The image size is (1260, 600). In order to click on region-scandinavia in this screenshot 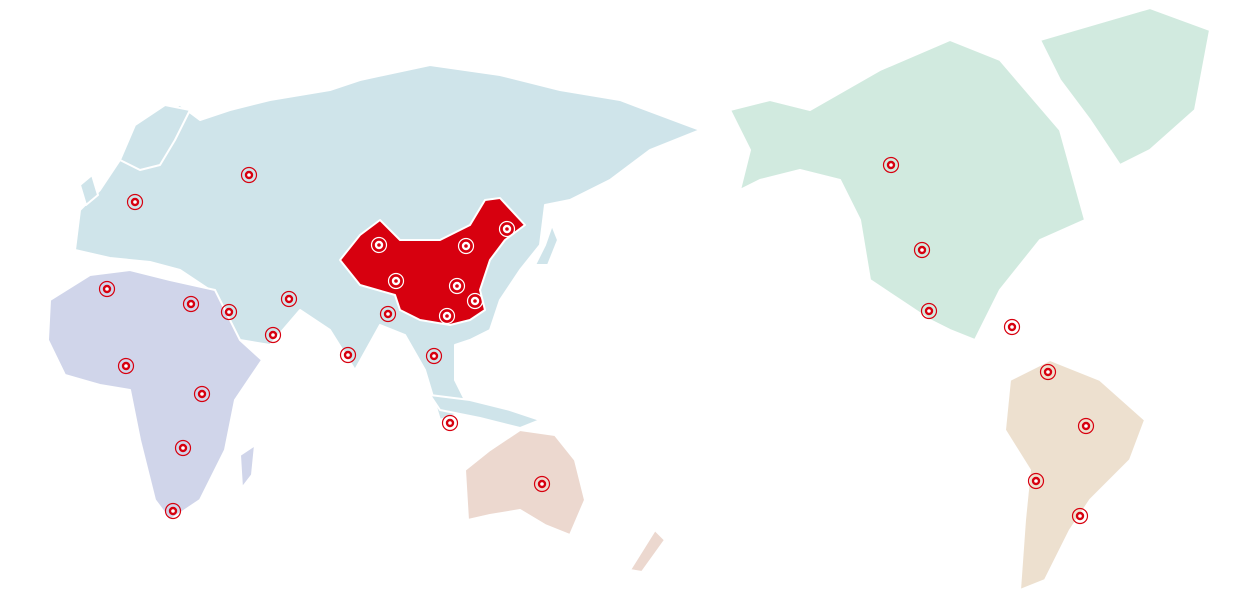, I will do `click(155, 137)`.